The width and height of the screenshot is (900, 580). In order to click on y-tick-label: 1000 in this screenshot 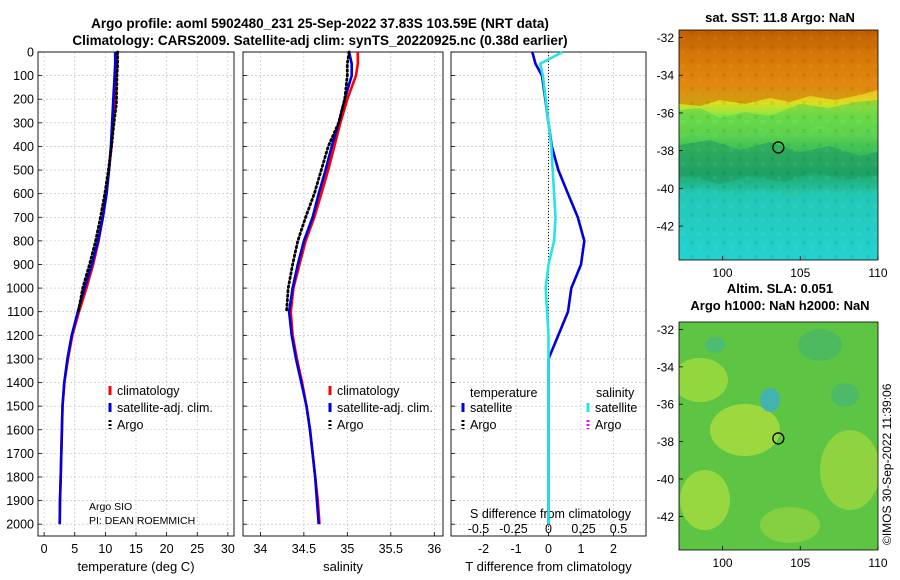, I will do `click(20, 289)`.